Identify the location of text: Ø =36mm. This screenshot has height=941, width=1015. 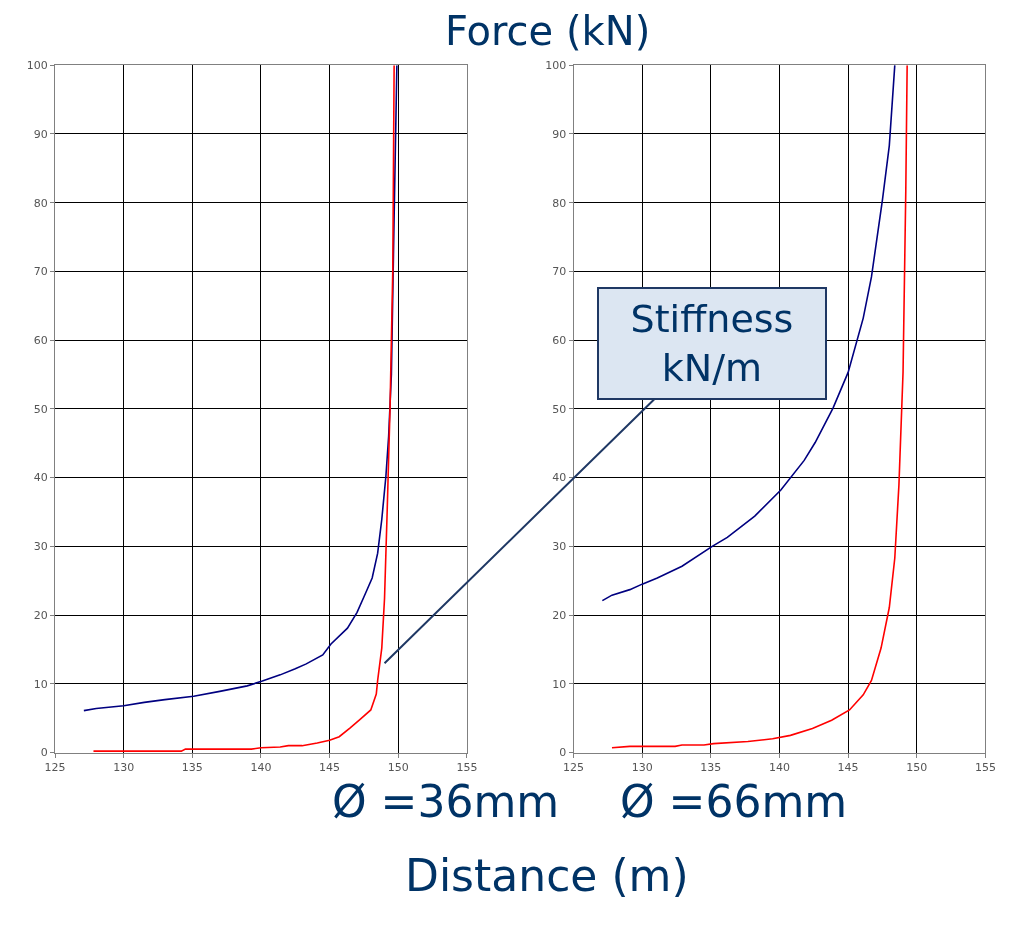
(446, 801).